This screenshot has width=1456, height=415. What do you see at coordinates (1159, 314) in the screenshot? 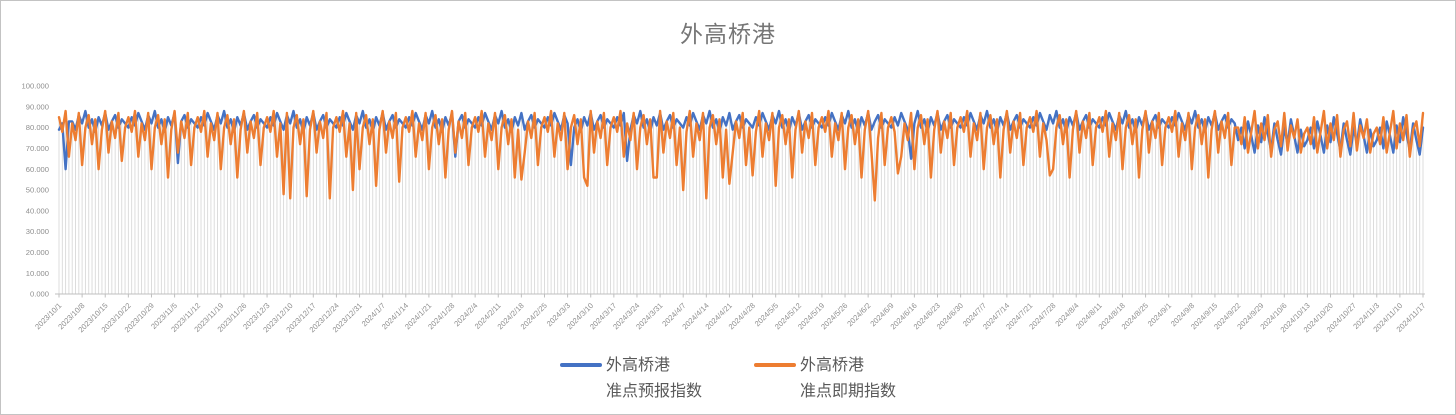
I see `svg-text: 2024/9/1` at bounding box center [1159, 314].